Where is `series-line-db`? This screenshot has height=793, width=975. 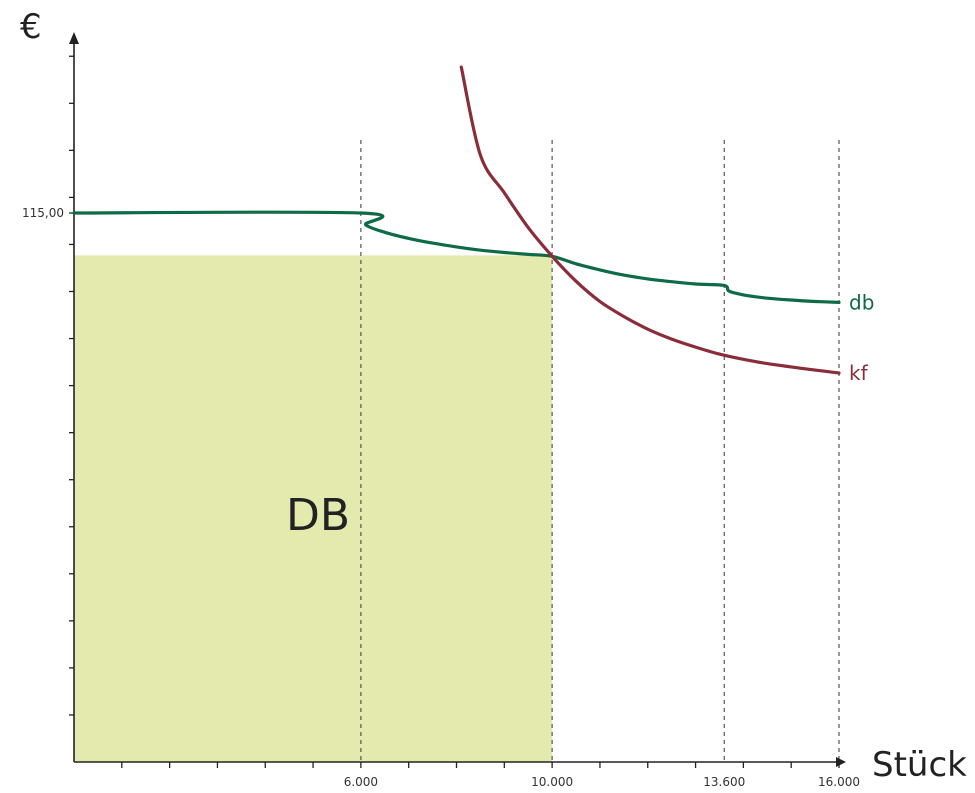 series-line-db is located at coordinates (456, 257).